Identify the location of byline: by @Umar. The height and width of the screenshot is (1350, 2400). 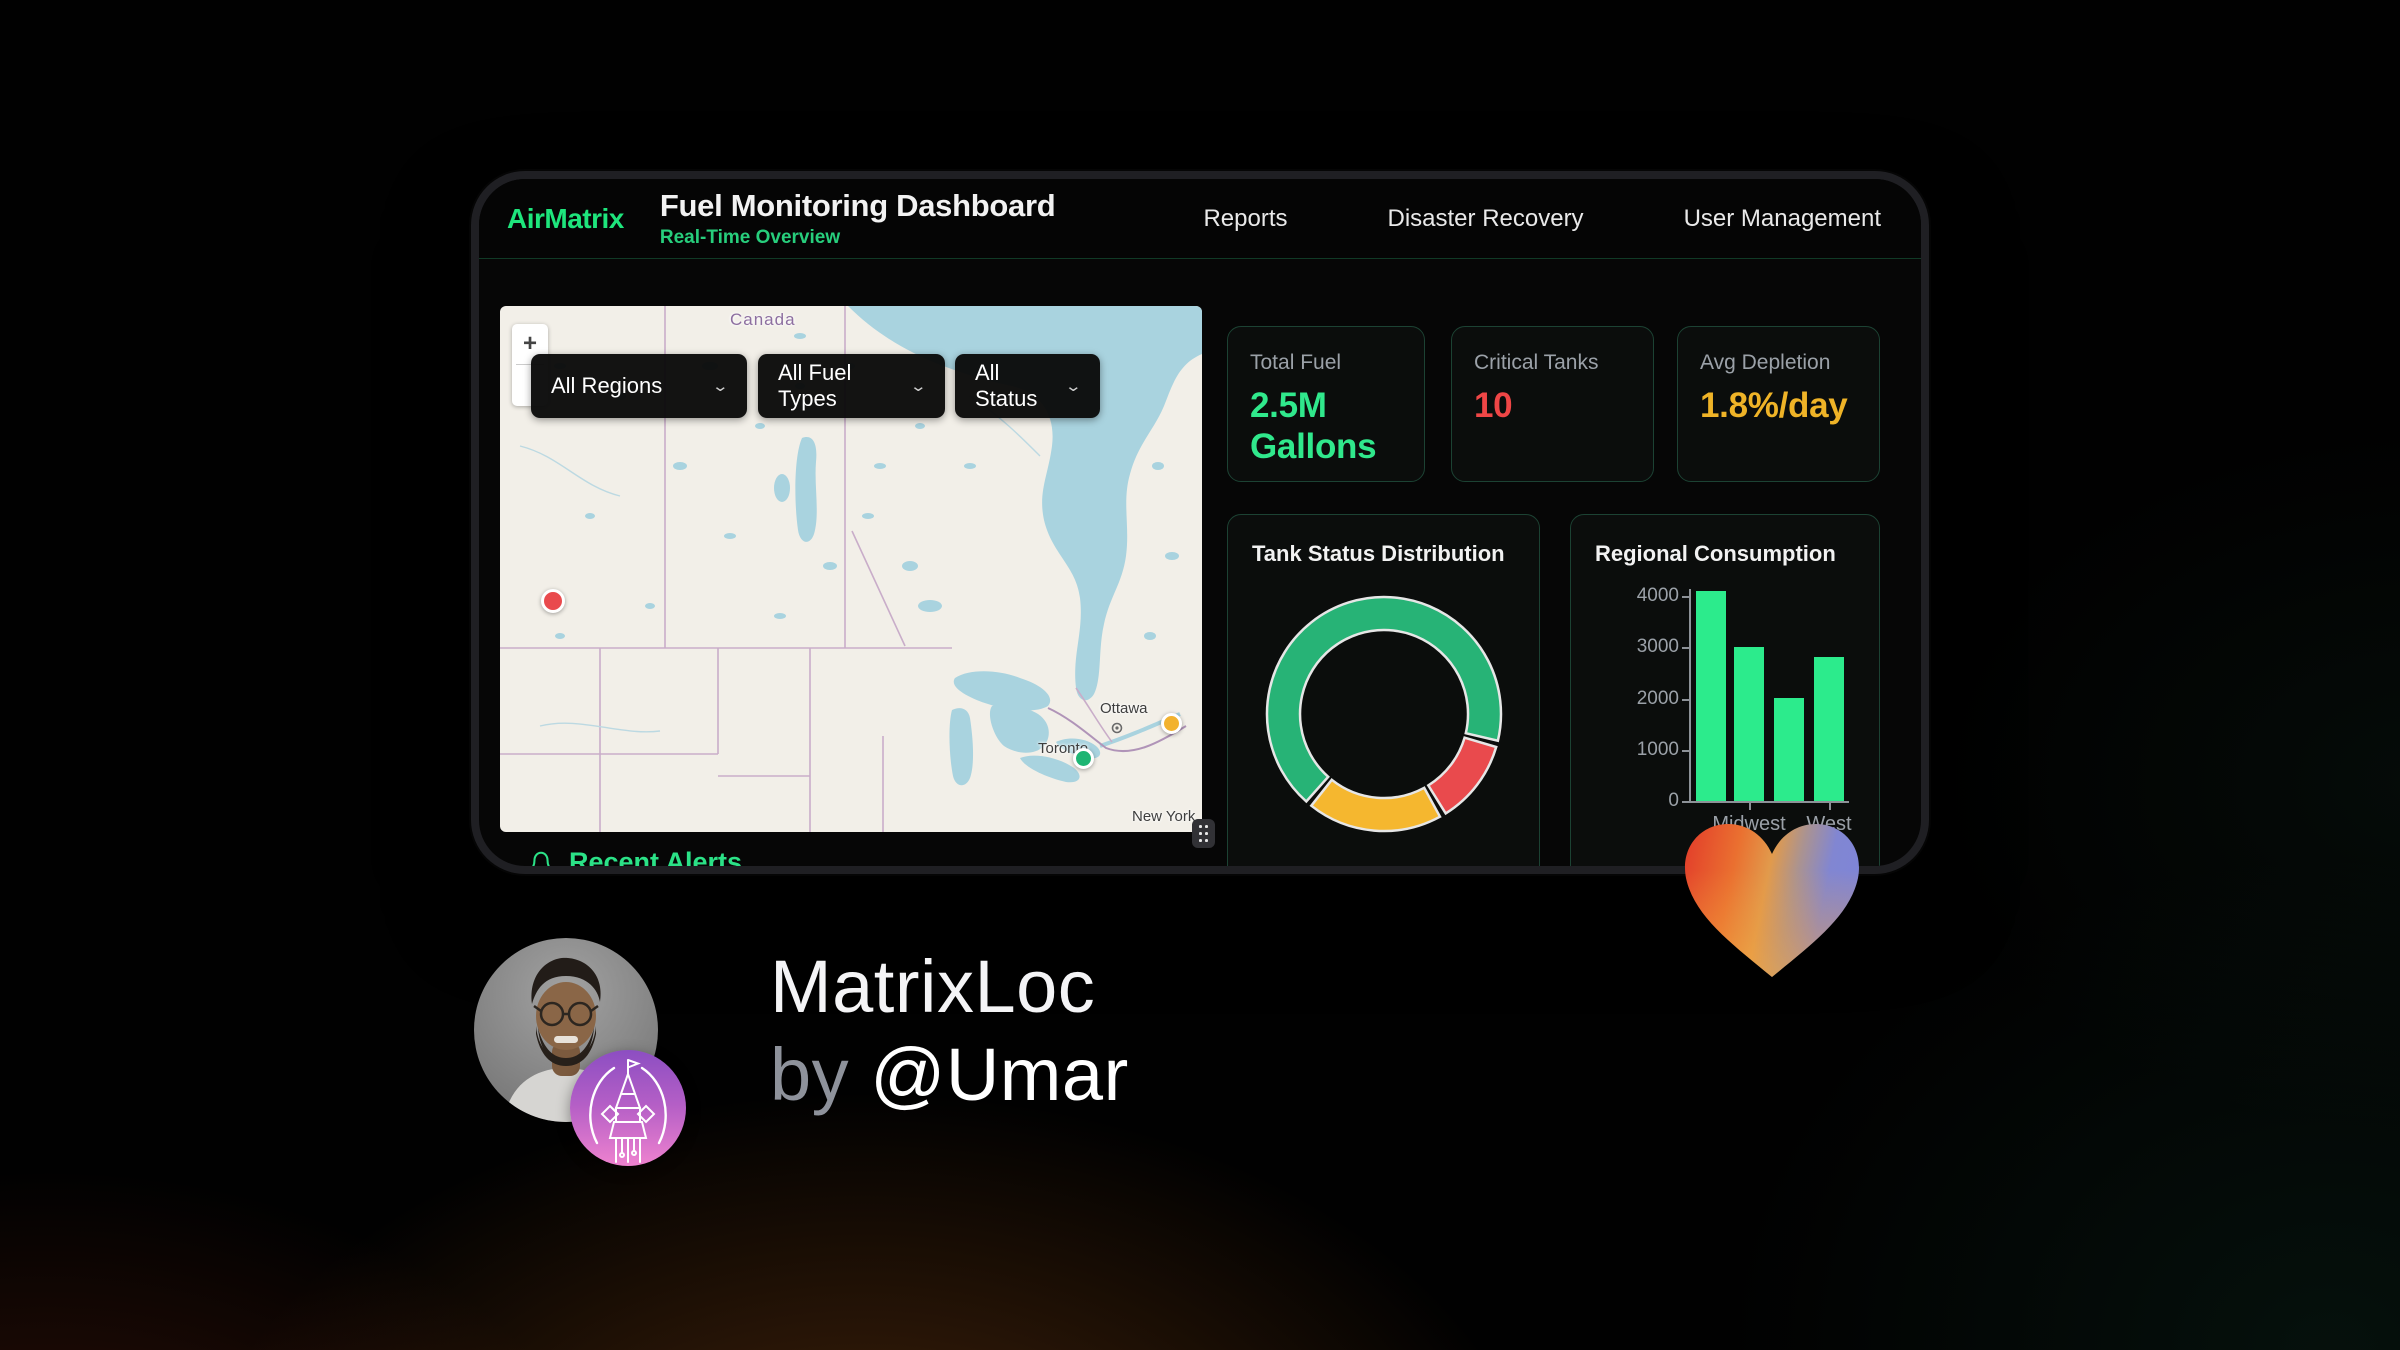
(949, 1075).